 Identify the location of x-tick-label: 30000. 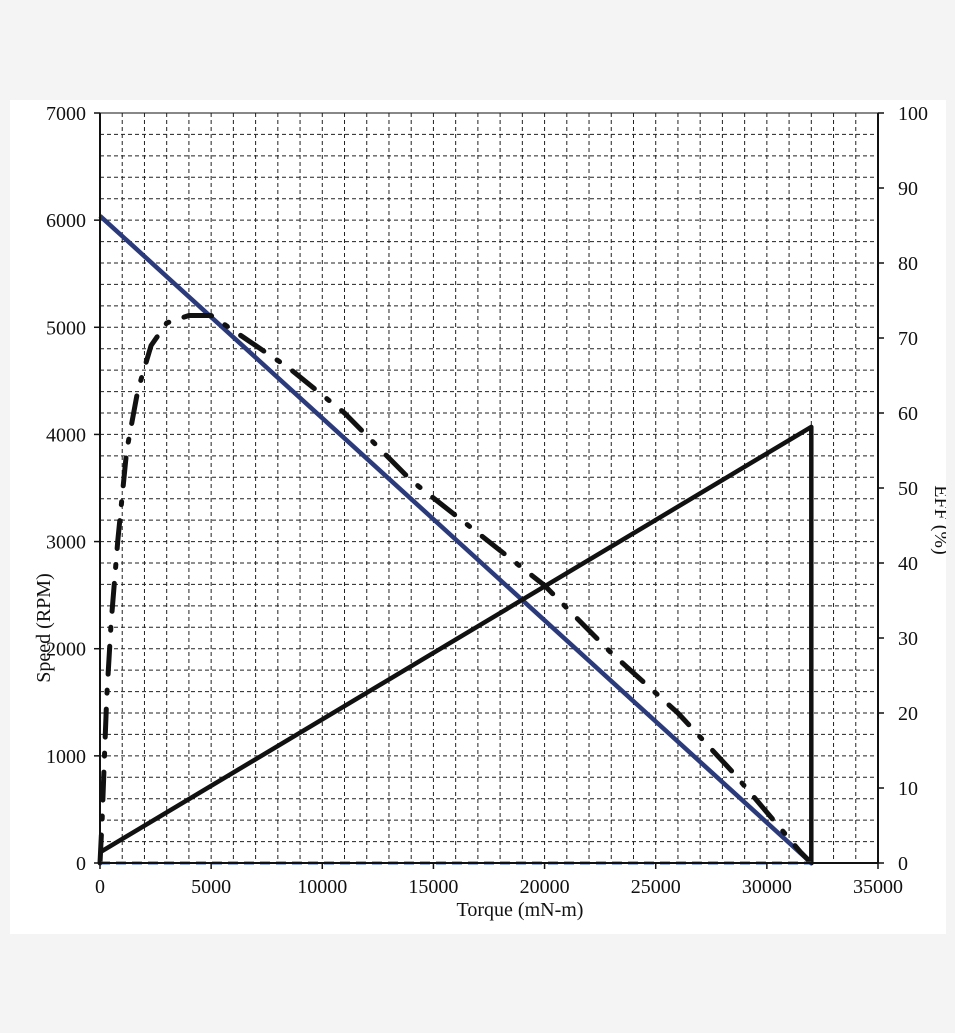
(767, 887).